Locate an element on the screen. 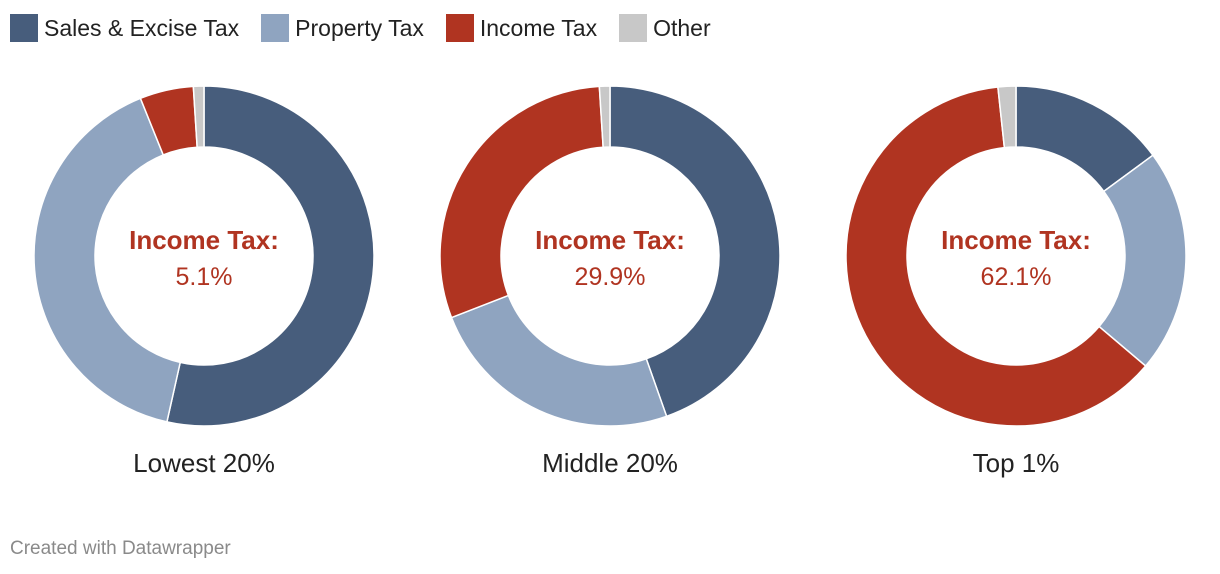 Image resolution: width=1220 pixels, height=574 pixels. footer-credit: Created with Datawrapper is located at coordinates (120, 548).